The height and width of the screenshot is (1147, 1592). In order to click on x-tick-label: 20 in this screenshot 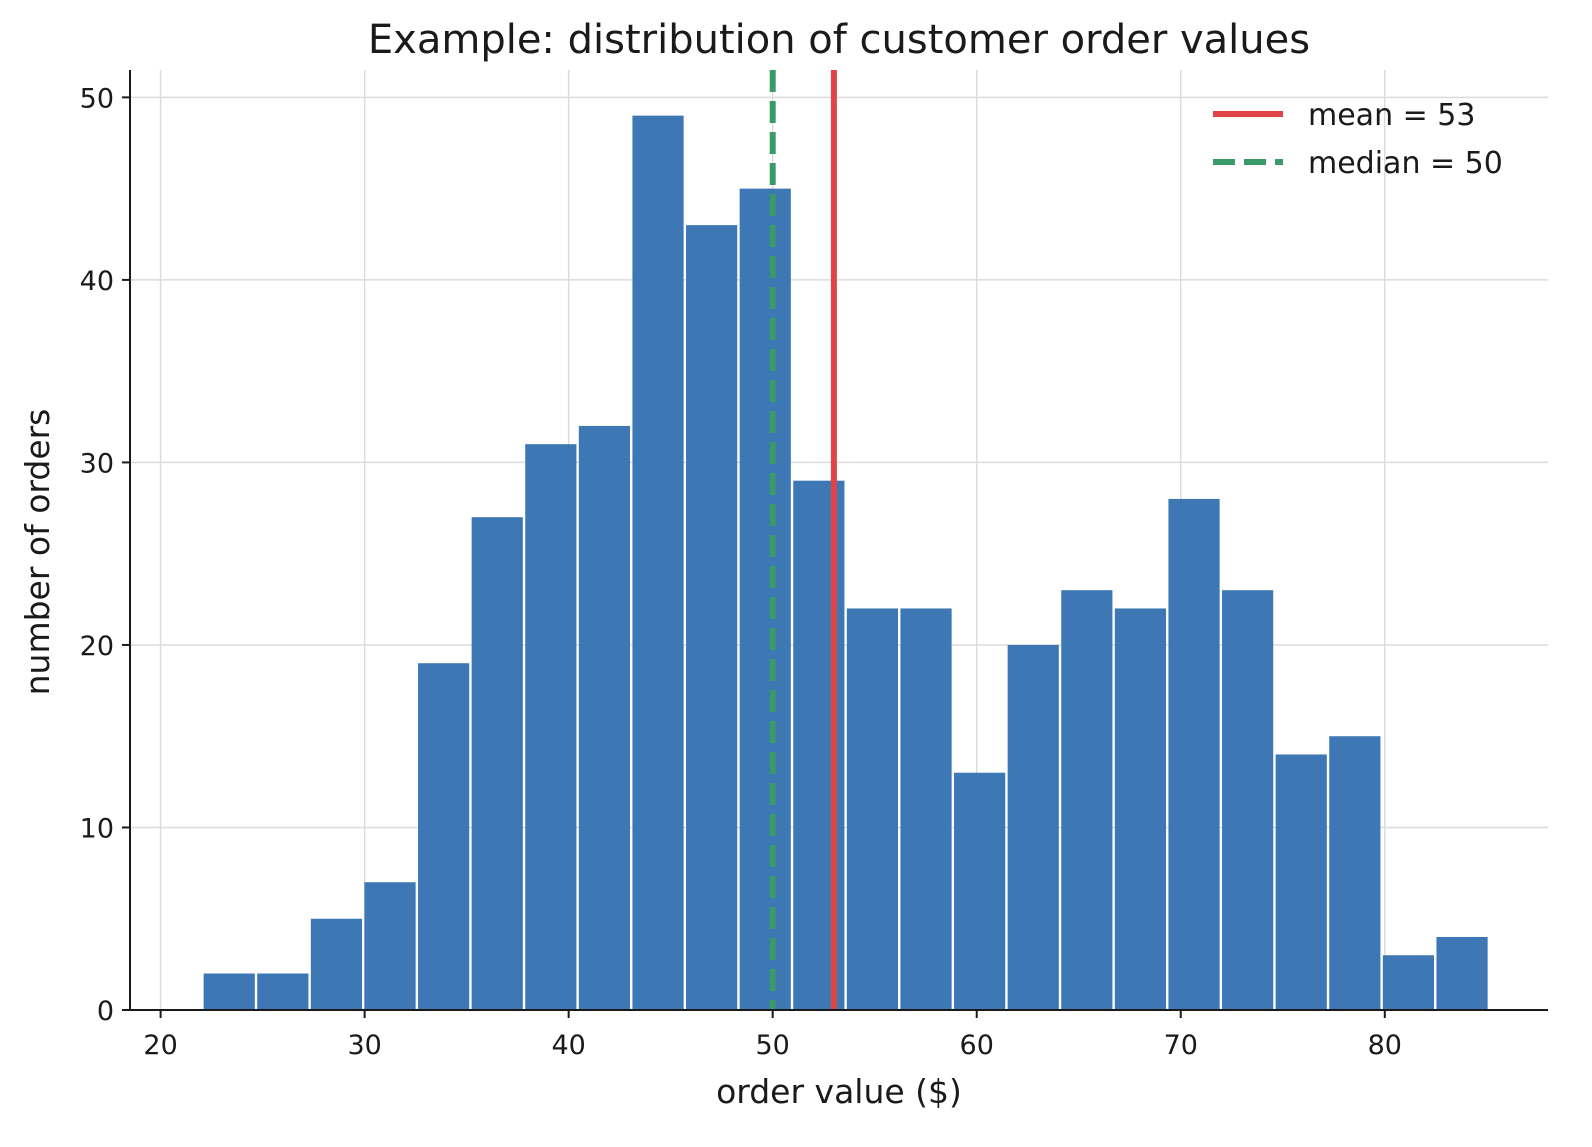, I will do `click(160, 1045)`.